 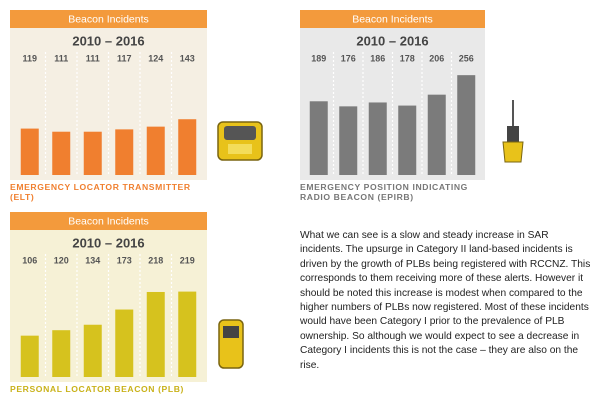 I want to click on value-label: 119, so click(x=29, y=58).